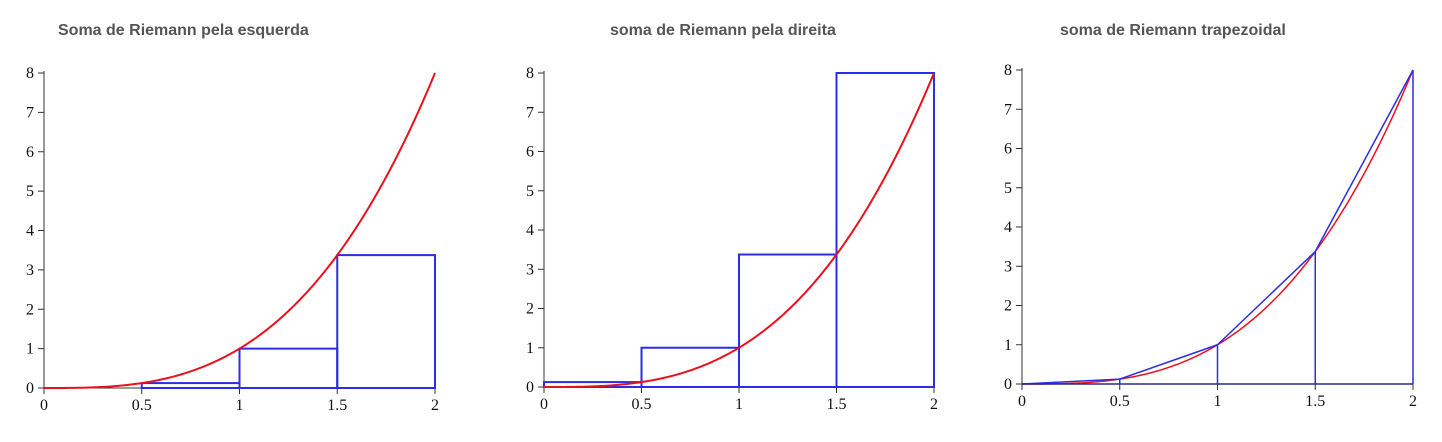 This screenshot has width=1442, height=442. What do you see at coordinates (723, 30) in the screenshot?
I see `chart-title: soma de Riemann pela direita` at bounding box center [723, 30].